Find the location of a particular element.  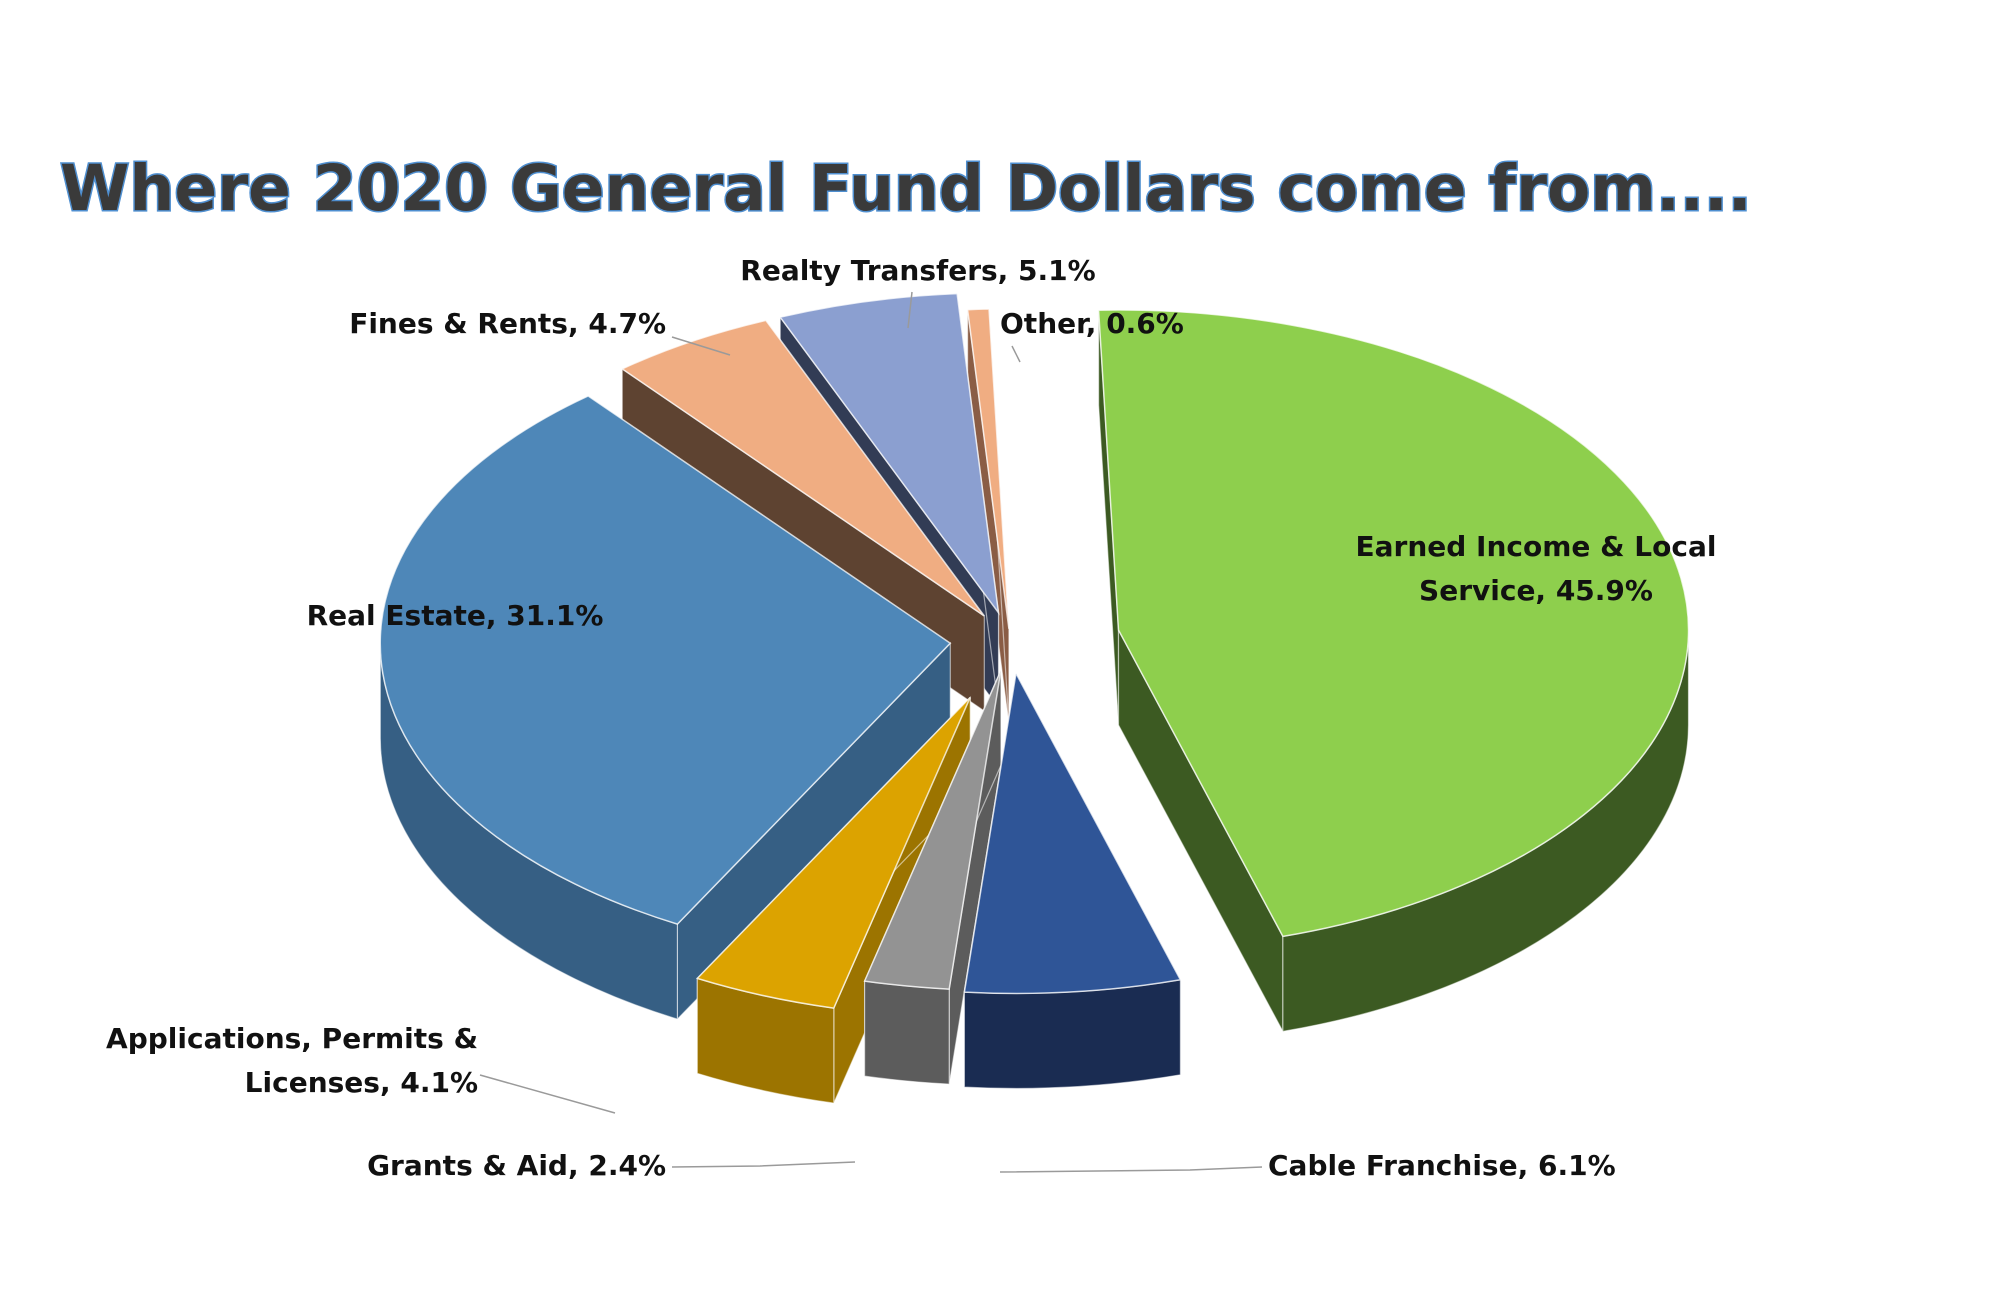

data-label-real-estate: Real Estate, 31.1% is located at coordinates (455, 615).